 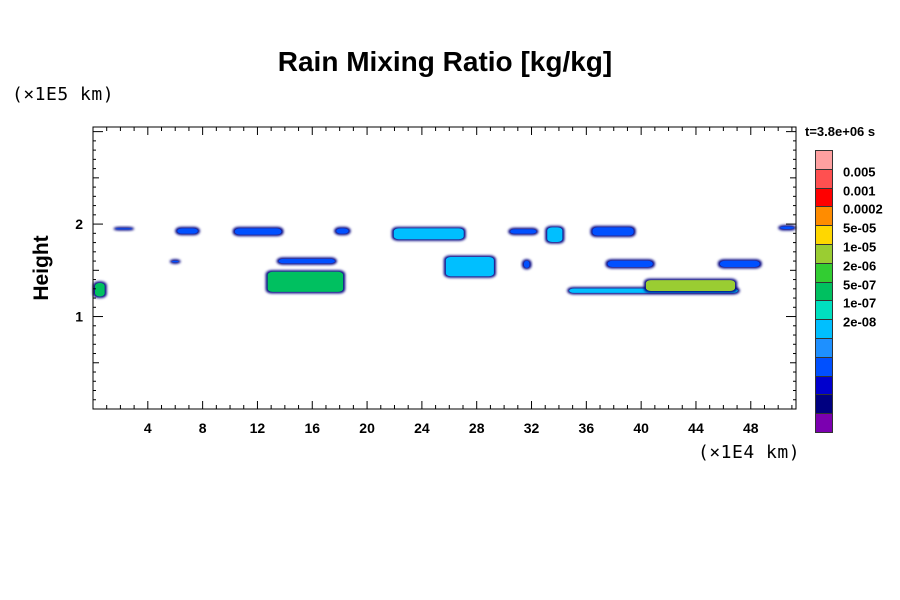 What do you see at coordinates (422, 428) in the screenshot?
I see `x-tick-label: 24` at bounding box center [422, 428].